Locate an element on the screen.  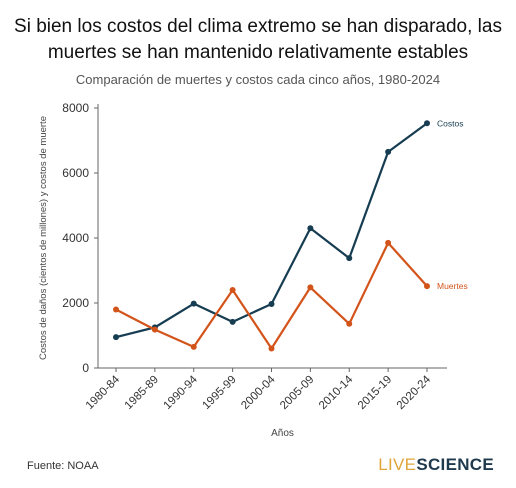
series-label-costos: Costos is located at coordinates (450, 123).